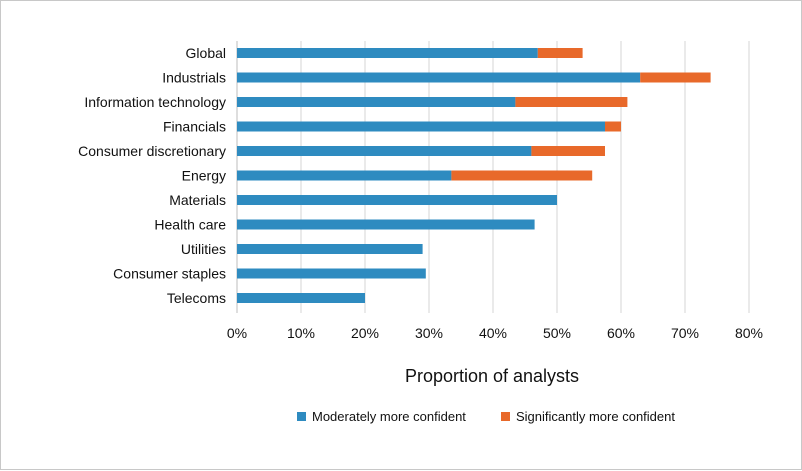 The height and width of the screenshot is (471, 802). What do you see at coordinates (155, 102) in the screenshot?
I see `category-label: Information technology` at bounding box center [155, 102].